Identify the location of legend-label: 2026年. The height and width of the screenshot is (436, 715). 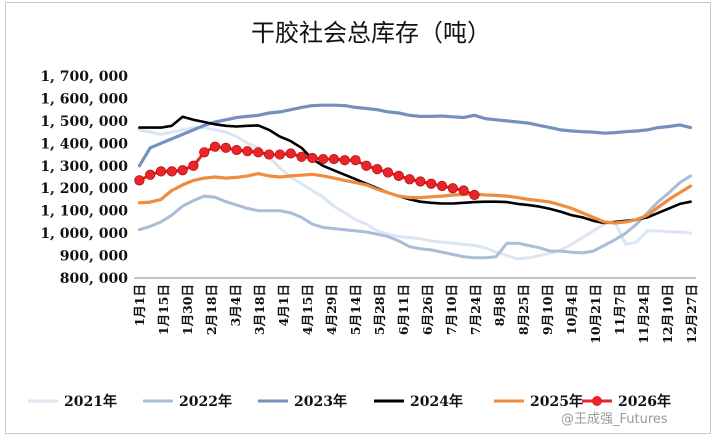
(644, 401).